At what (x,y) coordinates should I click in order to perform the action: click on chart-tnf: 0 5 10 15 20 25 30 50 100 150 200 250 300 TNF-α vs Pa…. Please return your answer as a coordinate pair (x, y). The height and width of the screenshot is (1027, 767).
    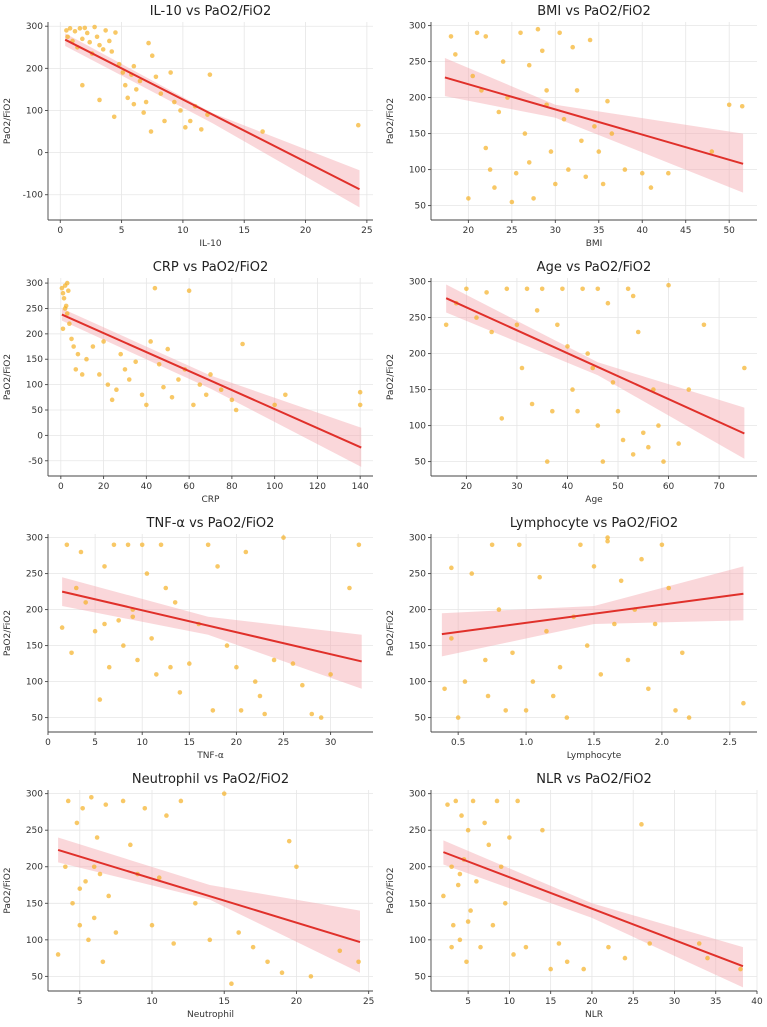
    Looking at the image, I should click on (188, 638).